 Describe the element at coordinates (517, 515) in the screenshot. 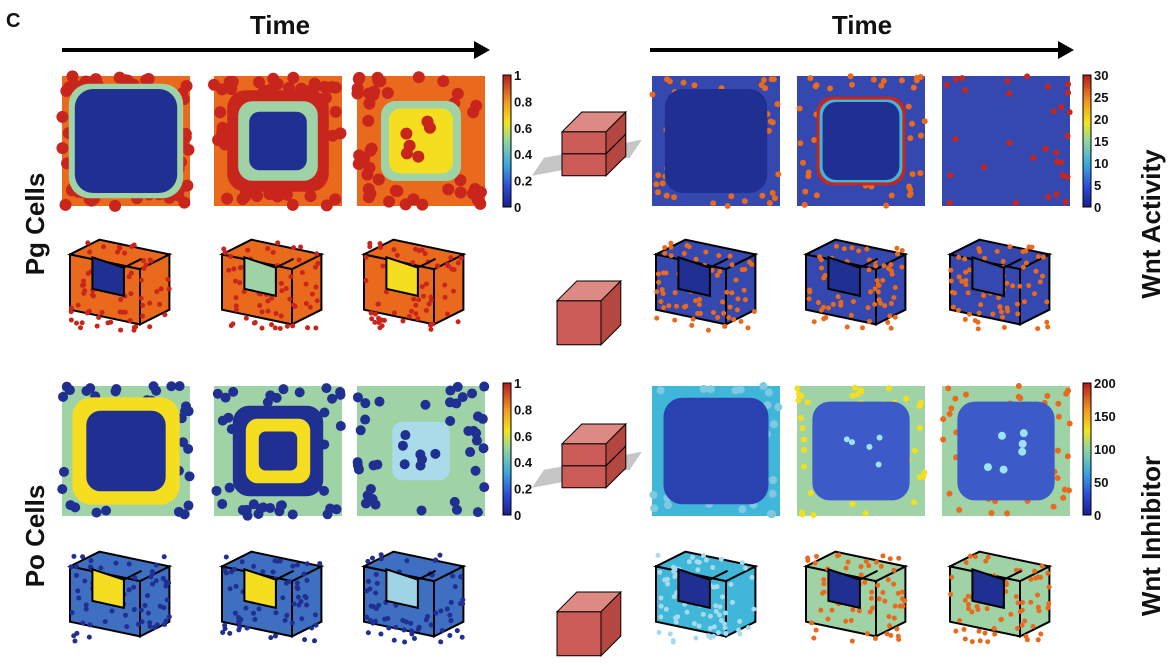

I see `colorbar-tick-po: 0` at that location.